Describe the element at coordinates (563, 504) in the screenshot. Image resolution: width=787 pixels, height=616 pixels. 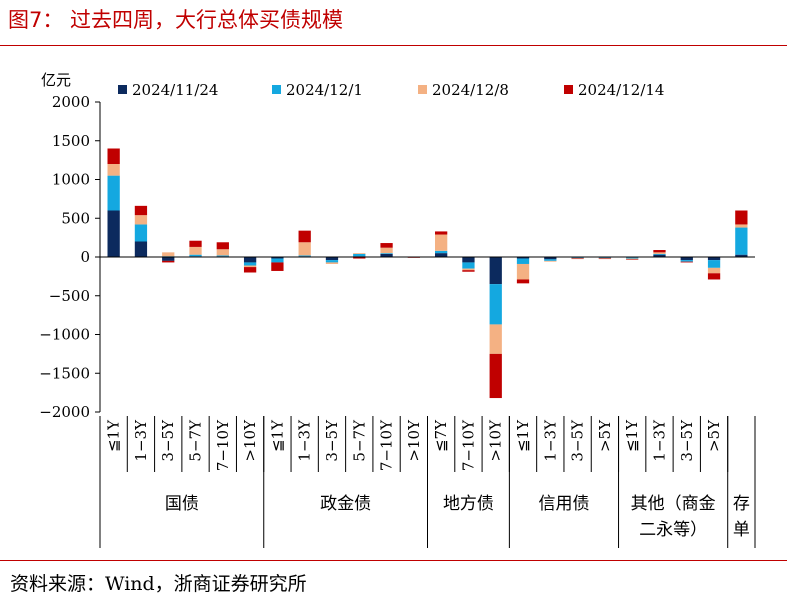
I see `group-label: 信用债` at that location.